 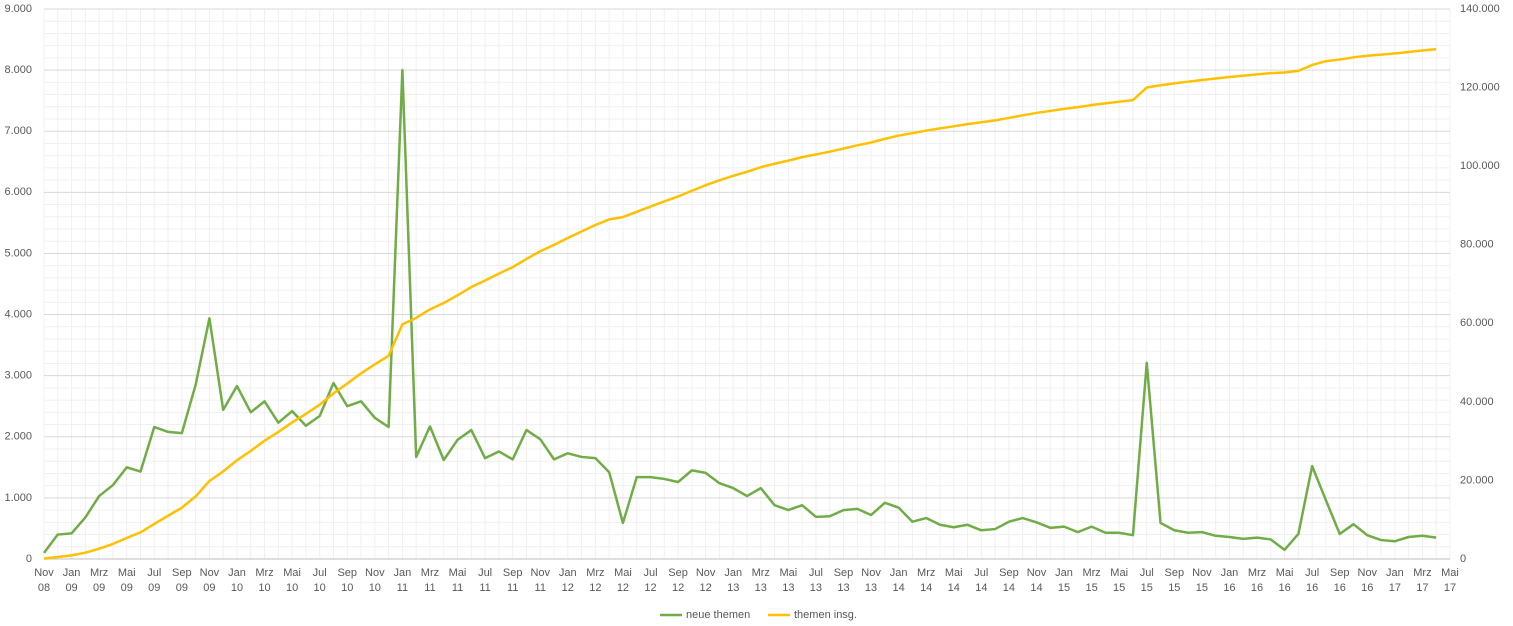 What do you see at coordinates (430, 580) in the screenshot?
I see `x-tick-label: Mrz 11` at bounding box center [430, 580].